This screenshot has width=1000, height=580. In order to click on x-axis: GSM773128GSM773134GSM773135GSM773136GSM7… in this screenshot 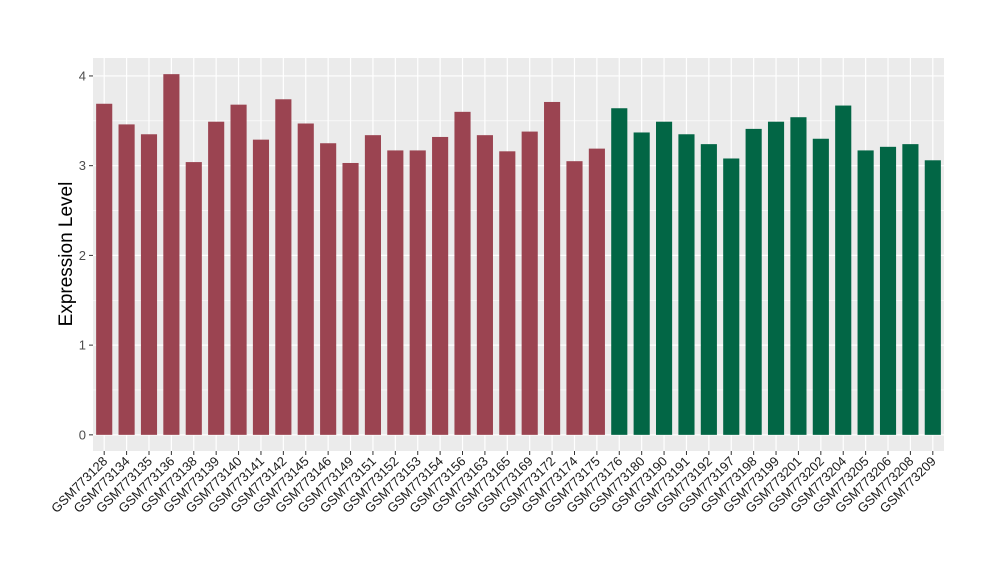, I will do `click(493, 483)`.